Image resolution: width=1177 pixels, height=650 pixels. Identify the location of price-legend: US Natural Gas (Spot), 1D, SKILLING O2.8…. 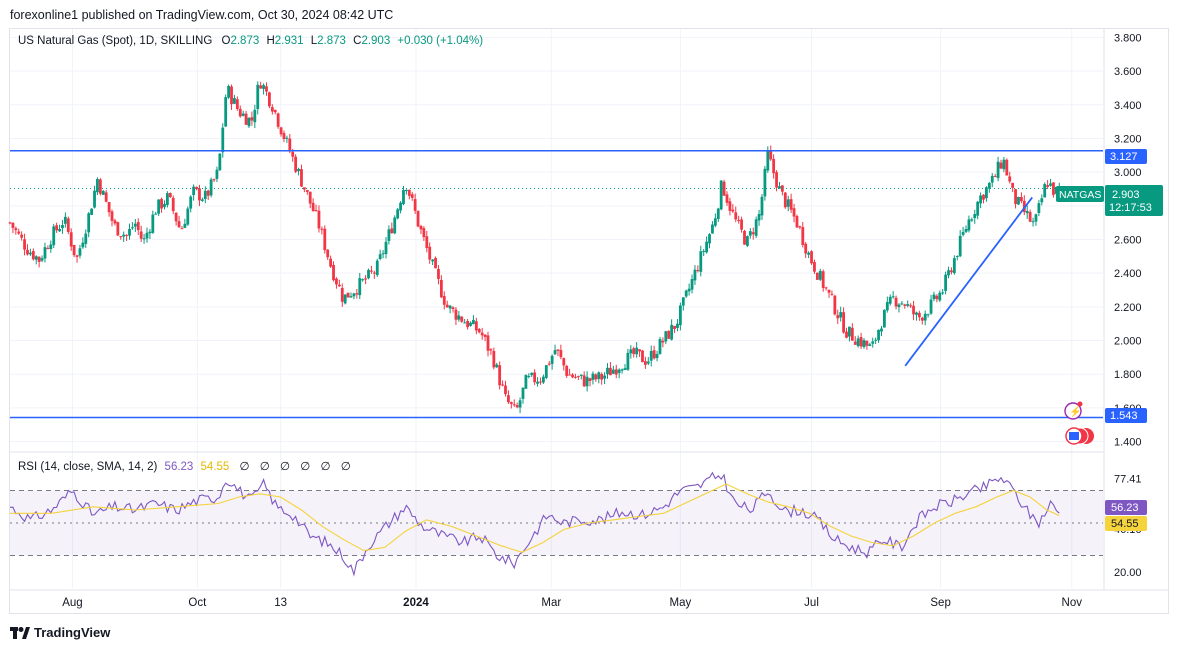
(250, 41).